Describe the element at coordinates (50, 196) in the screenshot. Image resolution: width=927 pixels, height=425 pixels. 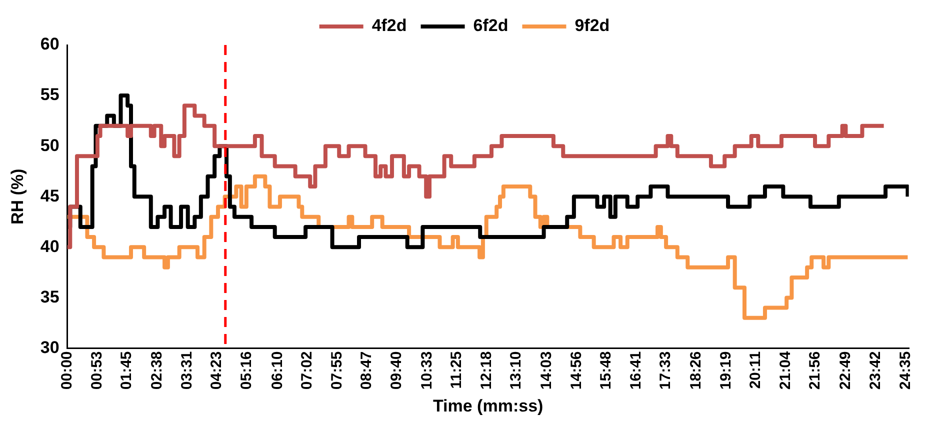
I see `y-tick-label: 45` at that location.